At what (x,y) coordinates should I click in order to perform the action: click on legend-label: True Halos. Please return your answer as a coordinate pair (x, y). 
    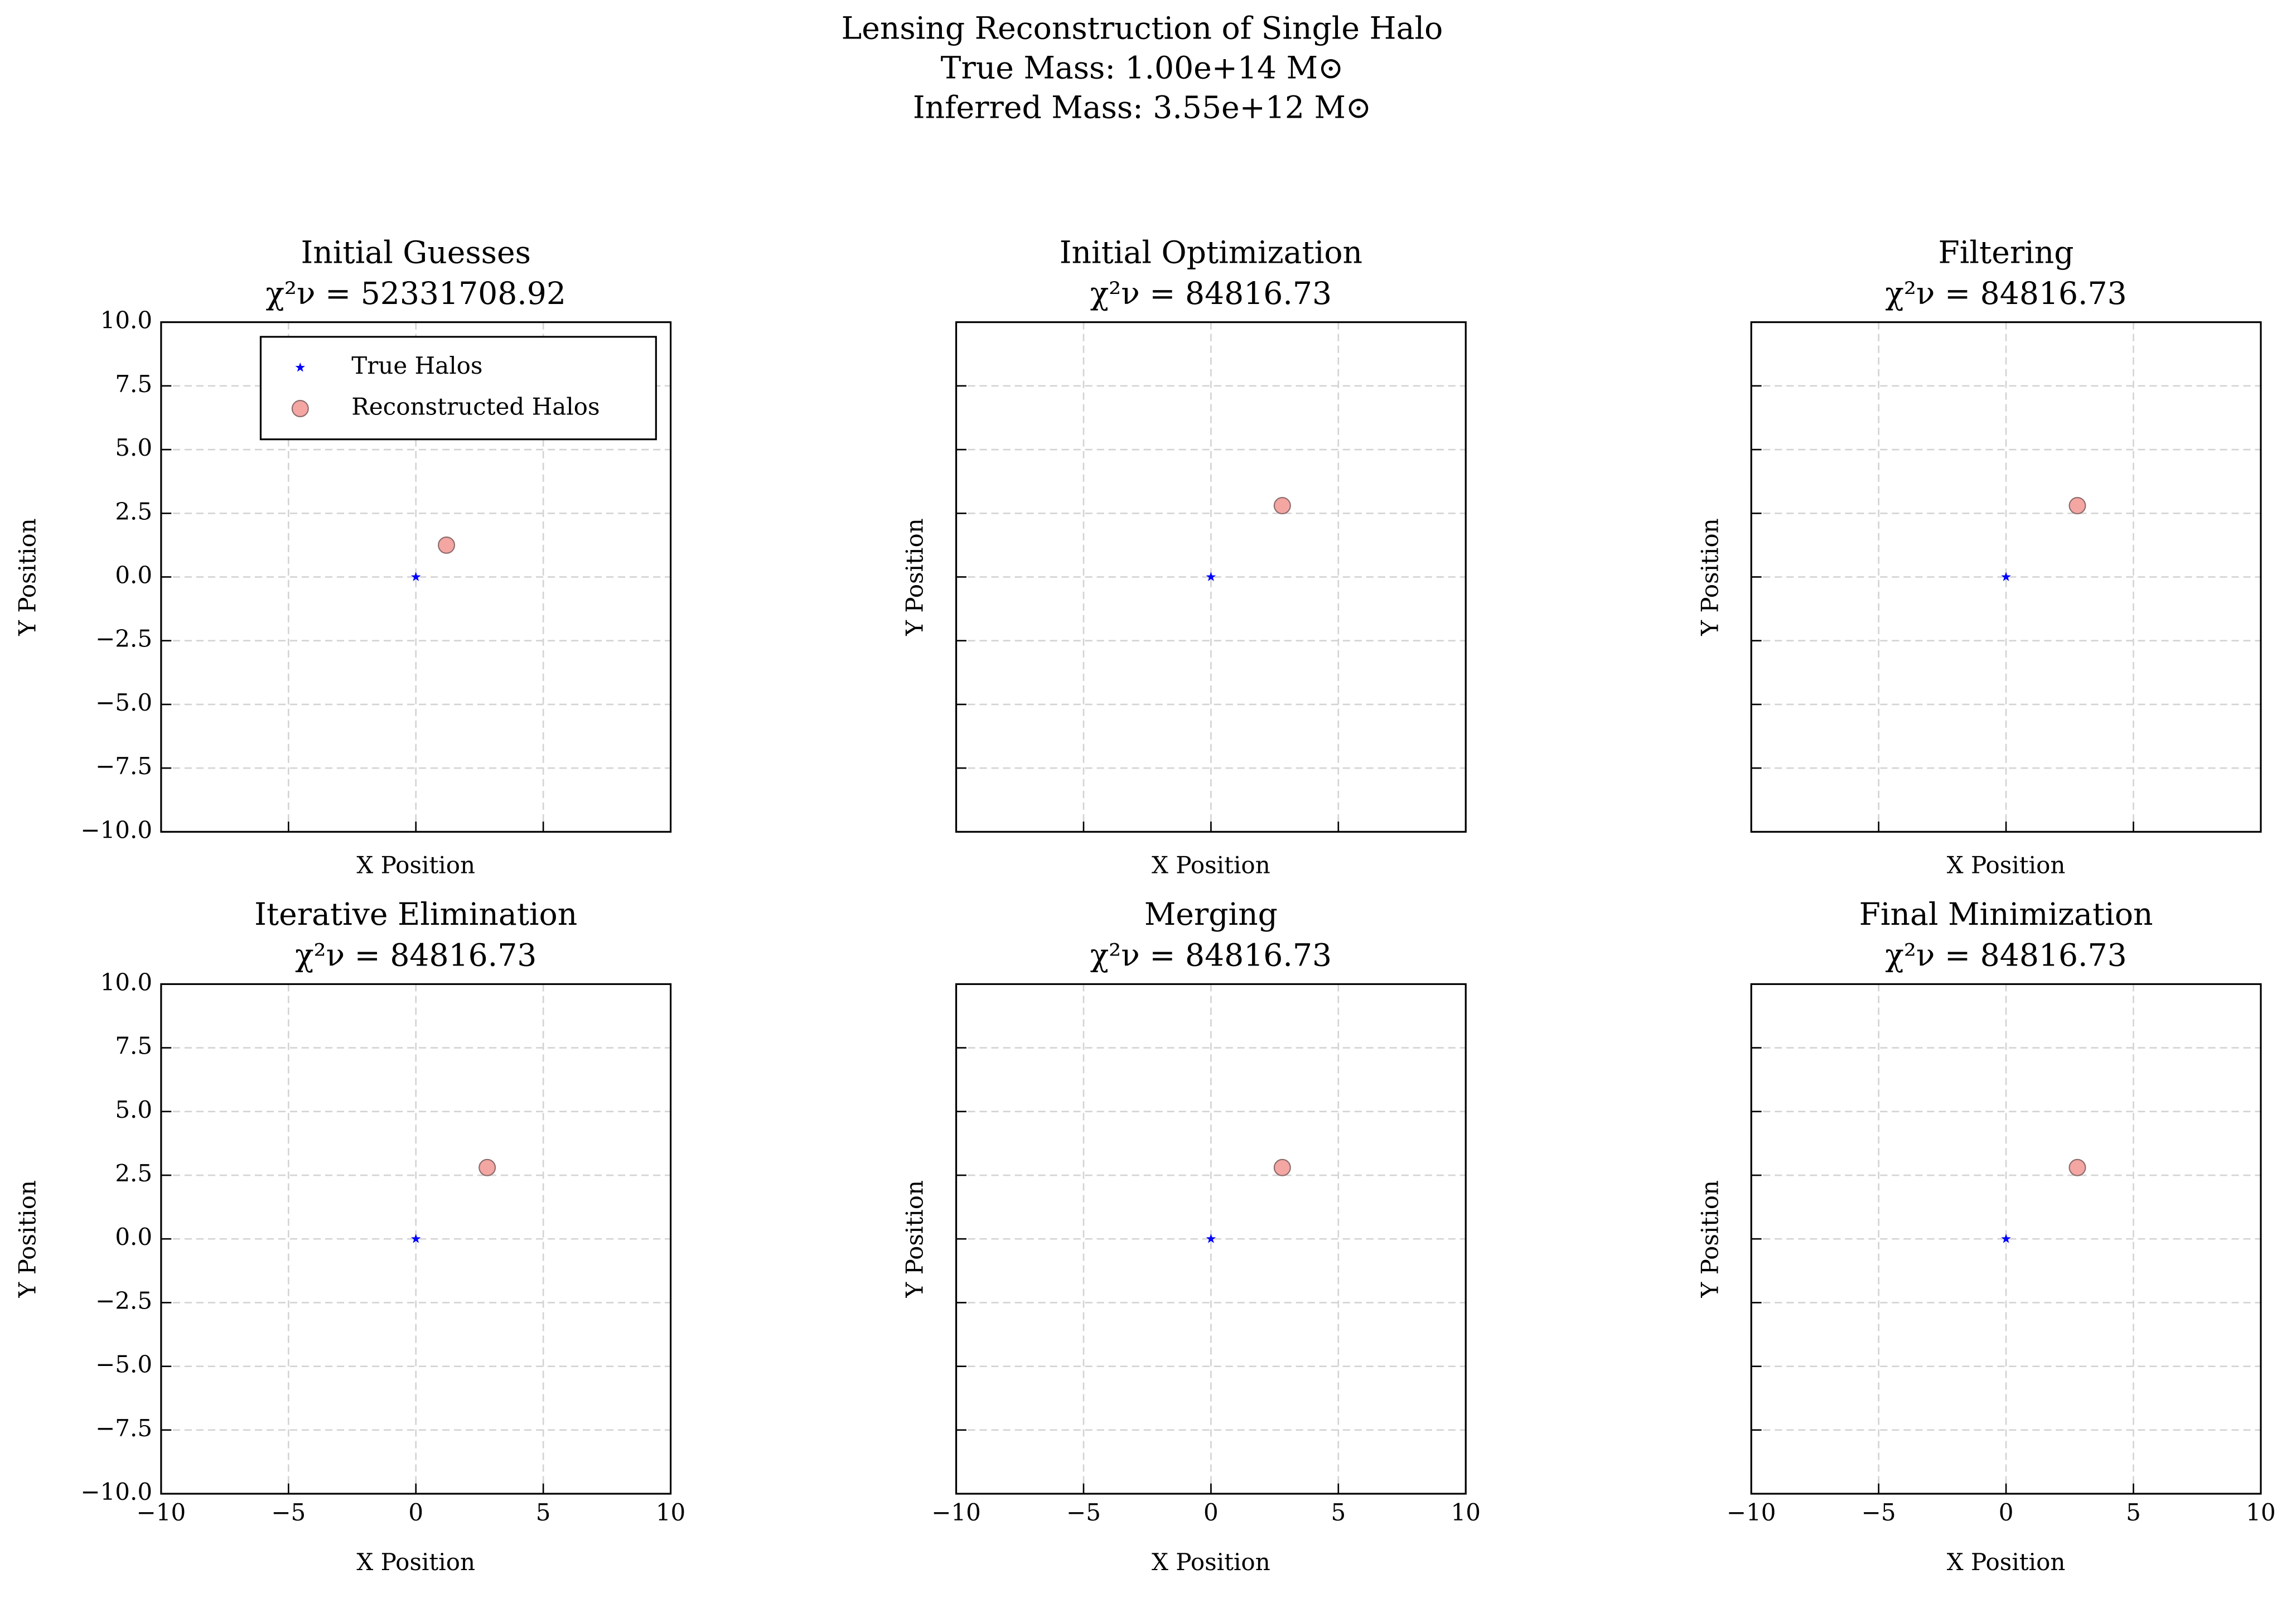
    Looking at the image, I should click on (416, 365).